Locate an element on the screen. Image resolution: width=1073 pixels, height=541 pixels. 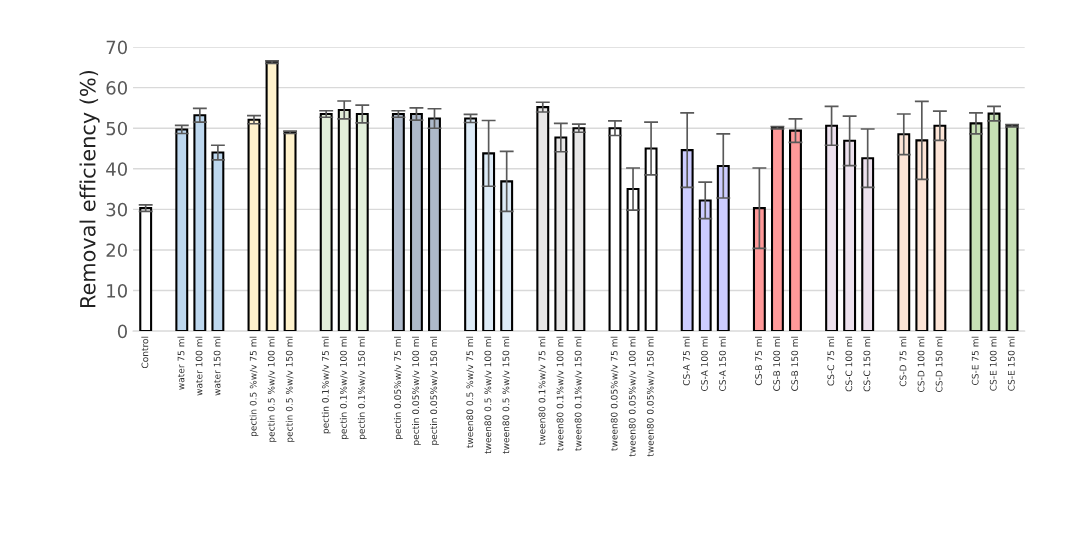
y-tick-label: 20 is located at coordinates (116, 250).